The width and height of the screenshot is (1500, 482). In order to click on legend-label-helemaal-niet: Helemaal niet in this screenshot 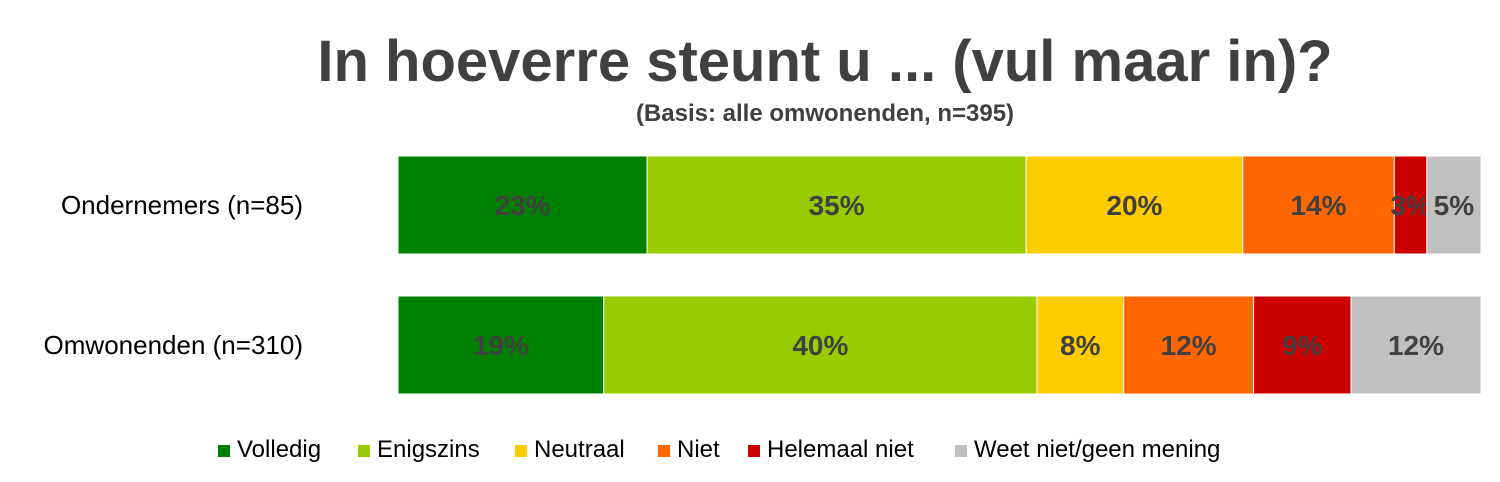, I will do `click(840, 449)`.